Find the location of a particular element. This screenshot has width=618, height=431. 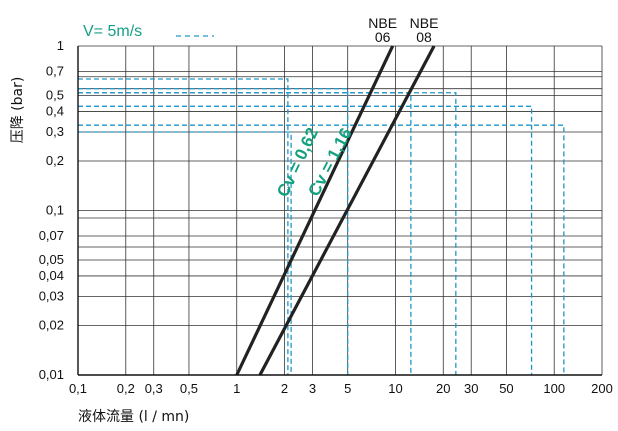

x-tick-label: 0,1 is located at coordinates (78, 388).